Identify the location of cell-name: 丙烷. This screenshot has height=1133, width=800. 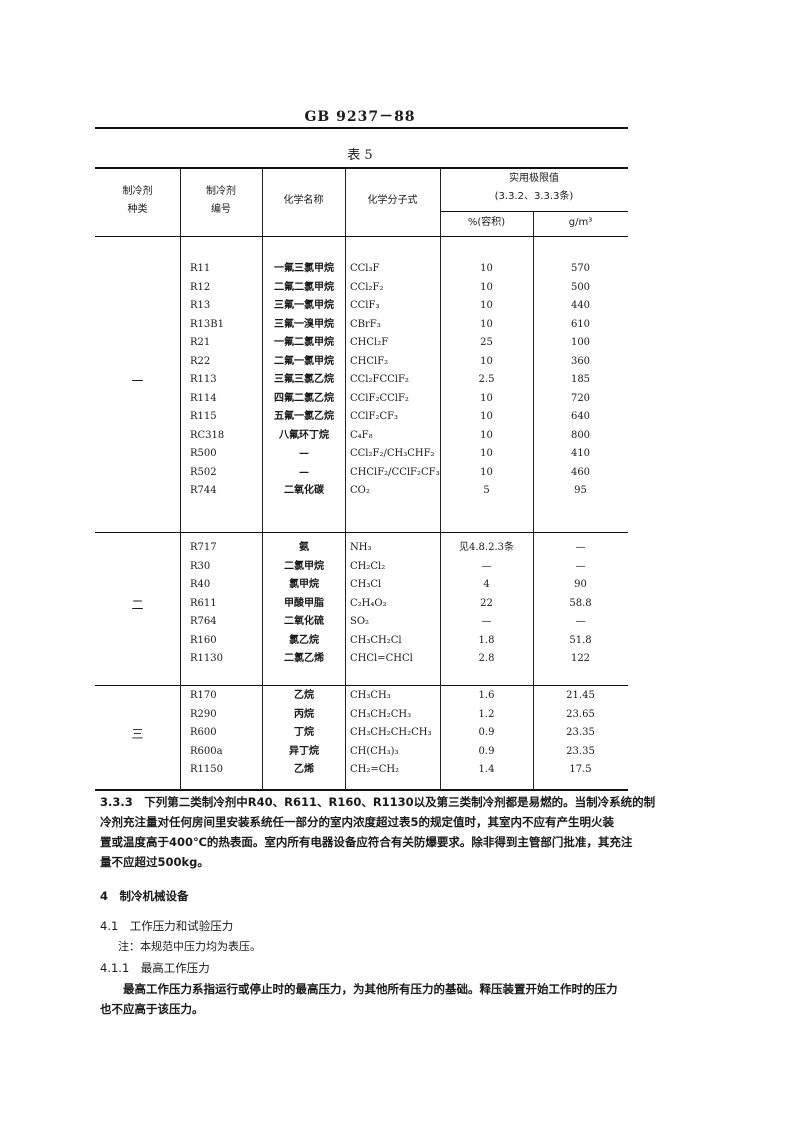
(304, 714).